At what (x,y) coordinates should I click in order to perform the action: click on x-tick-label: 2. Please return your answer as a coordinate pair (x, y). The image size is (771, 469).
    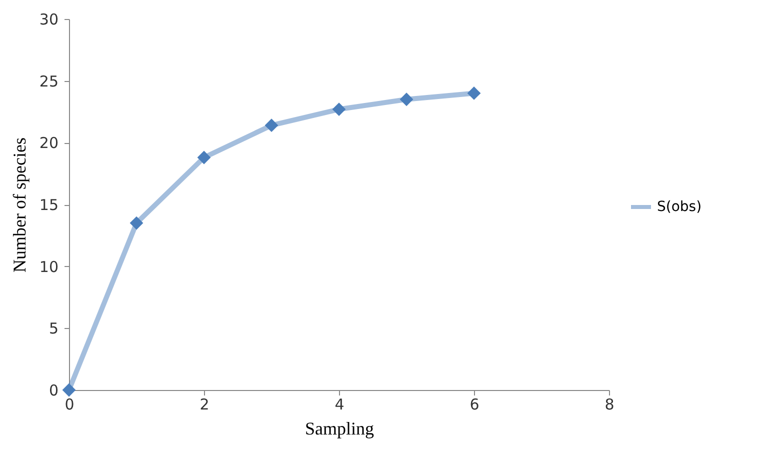
    Looking at the image, I should click on (205, 405).